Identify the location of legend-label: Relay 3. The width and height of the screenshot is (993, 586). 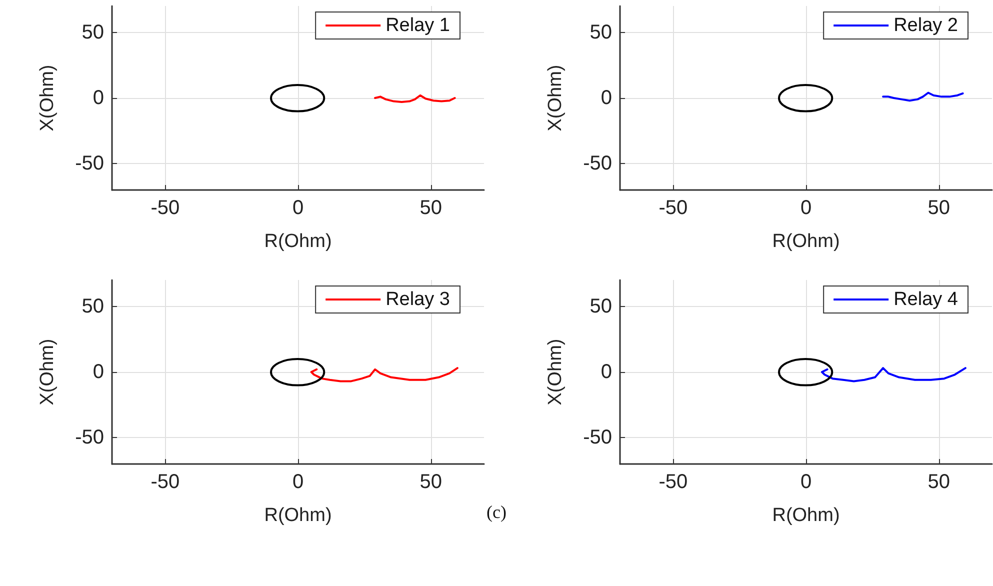
(418, 299).